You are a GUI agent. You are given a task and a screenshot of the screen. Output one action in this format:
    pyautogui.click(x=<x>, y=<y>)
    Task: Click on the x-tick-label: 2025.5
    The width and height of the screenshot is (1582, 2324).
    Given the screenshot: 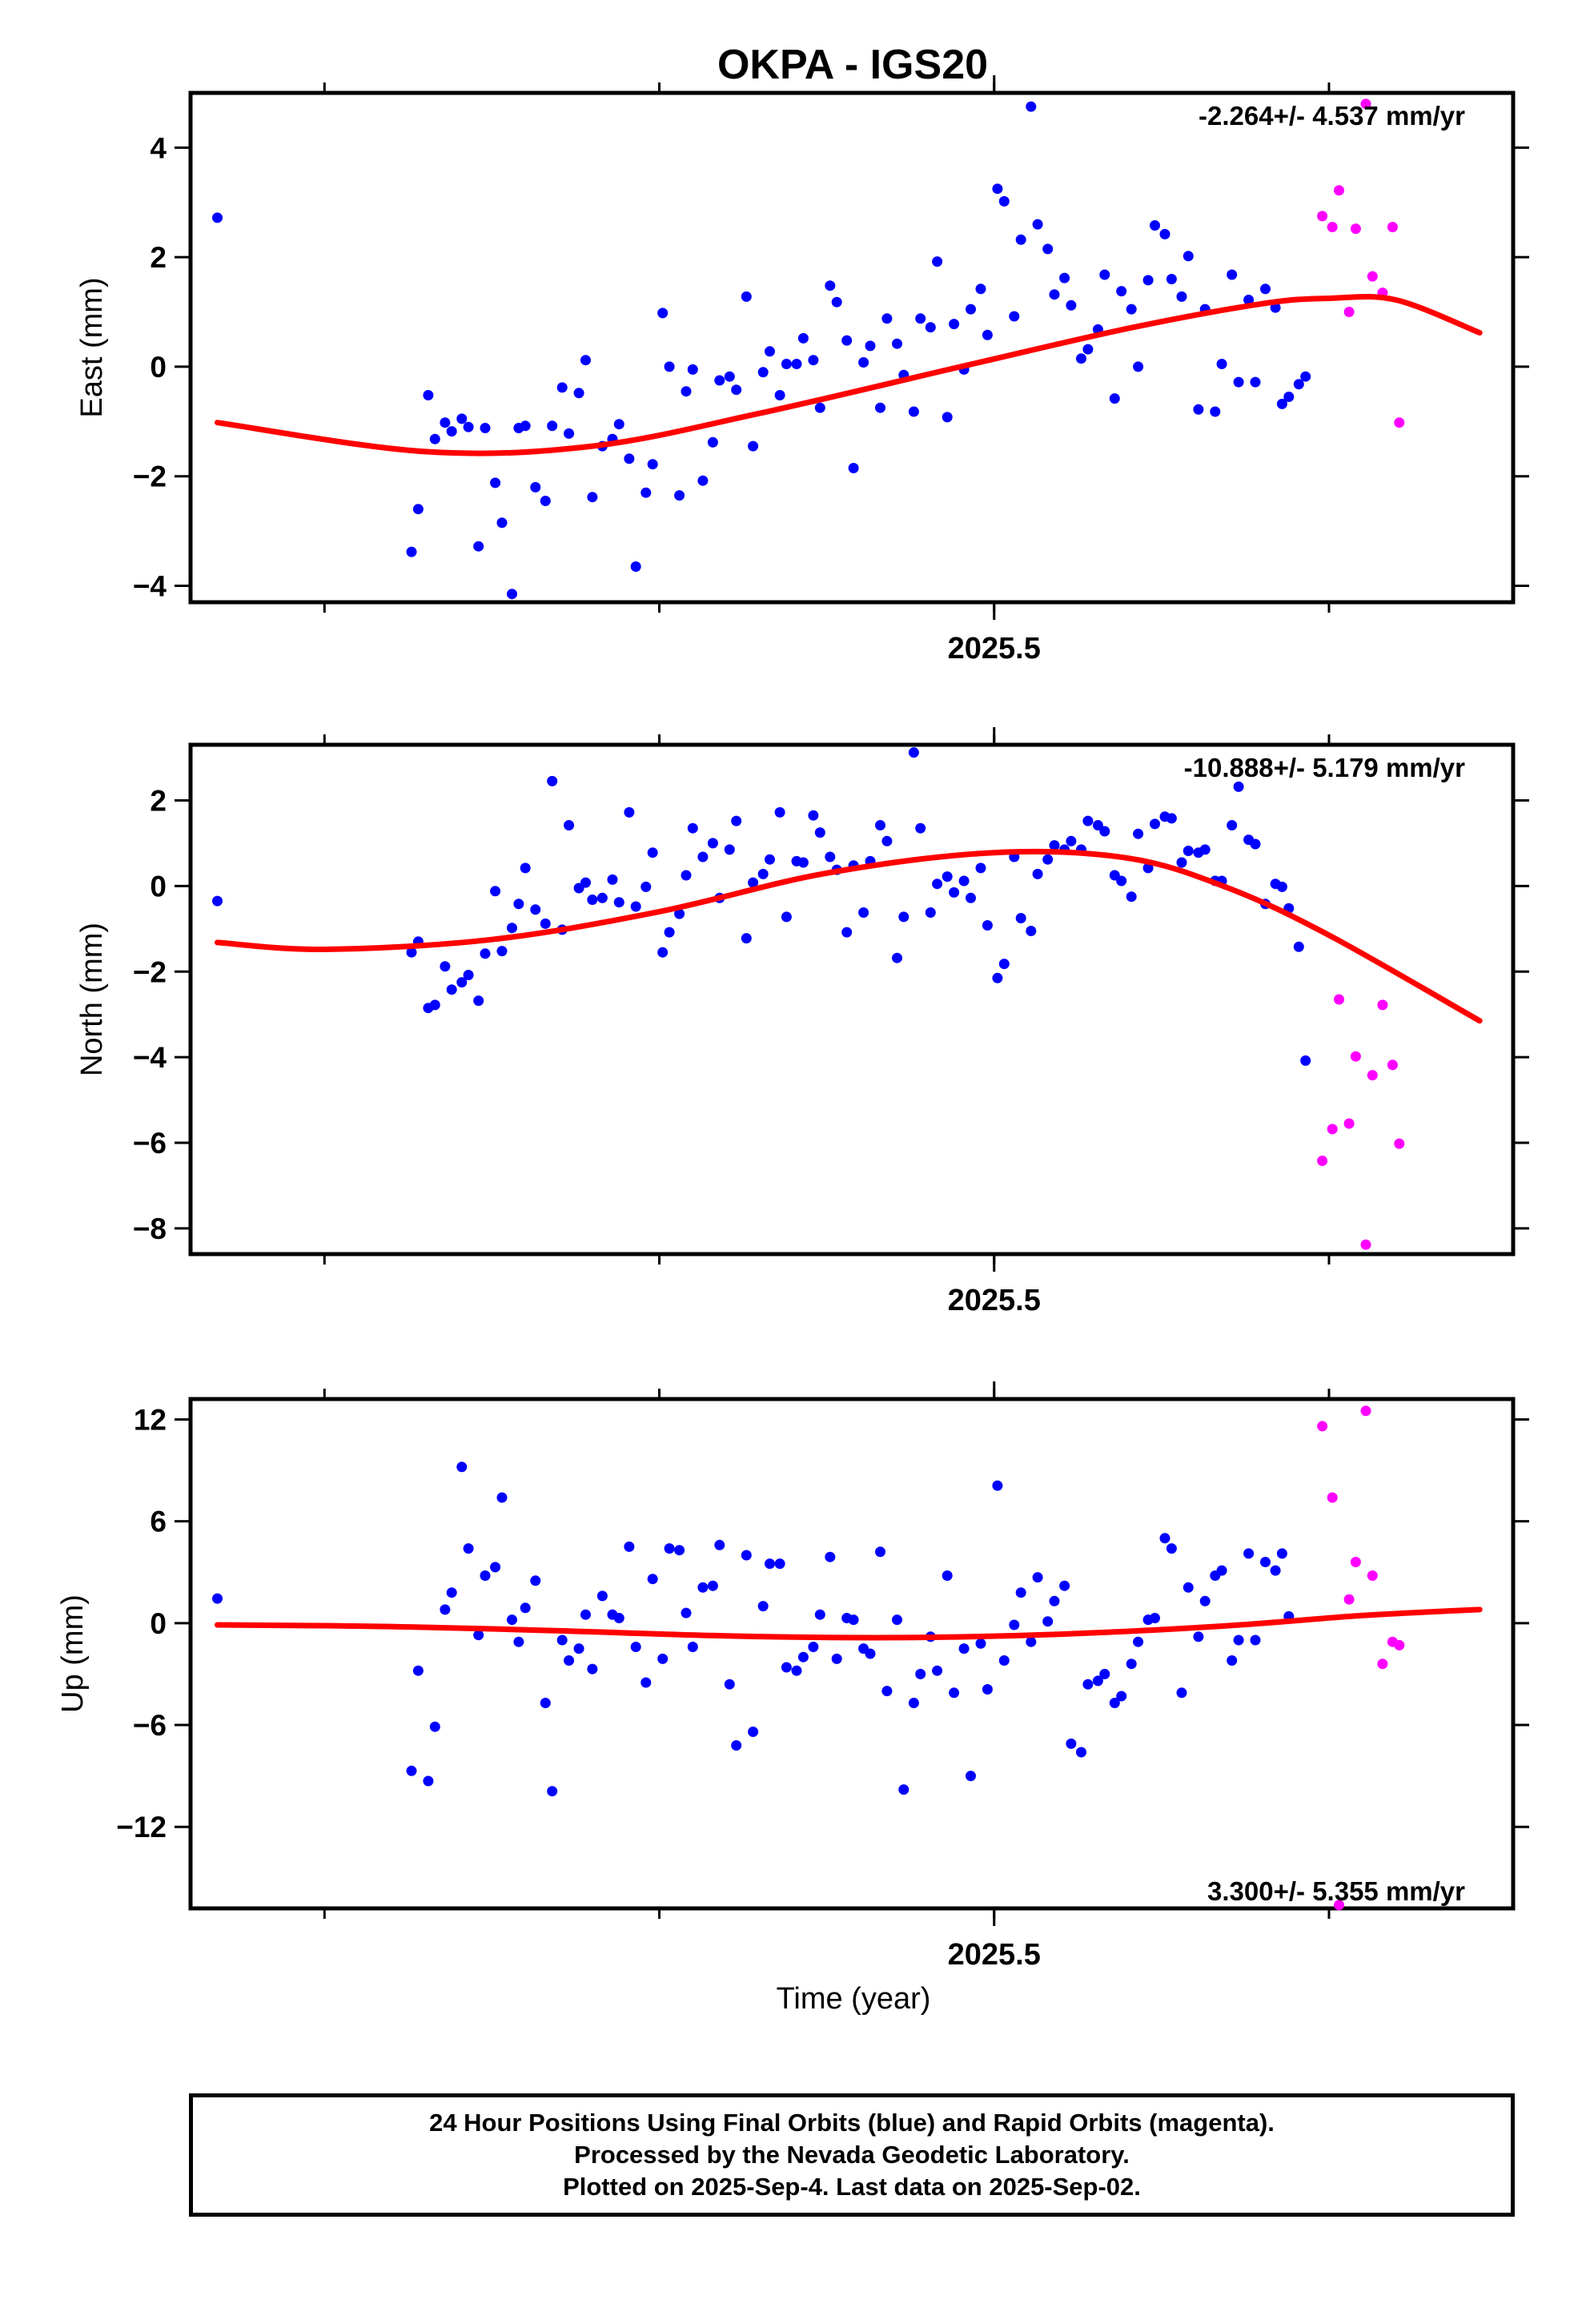 What is the action you would take?
    pyautogui.click(x=994, y=1300)
    